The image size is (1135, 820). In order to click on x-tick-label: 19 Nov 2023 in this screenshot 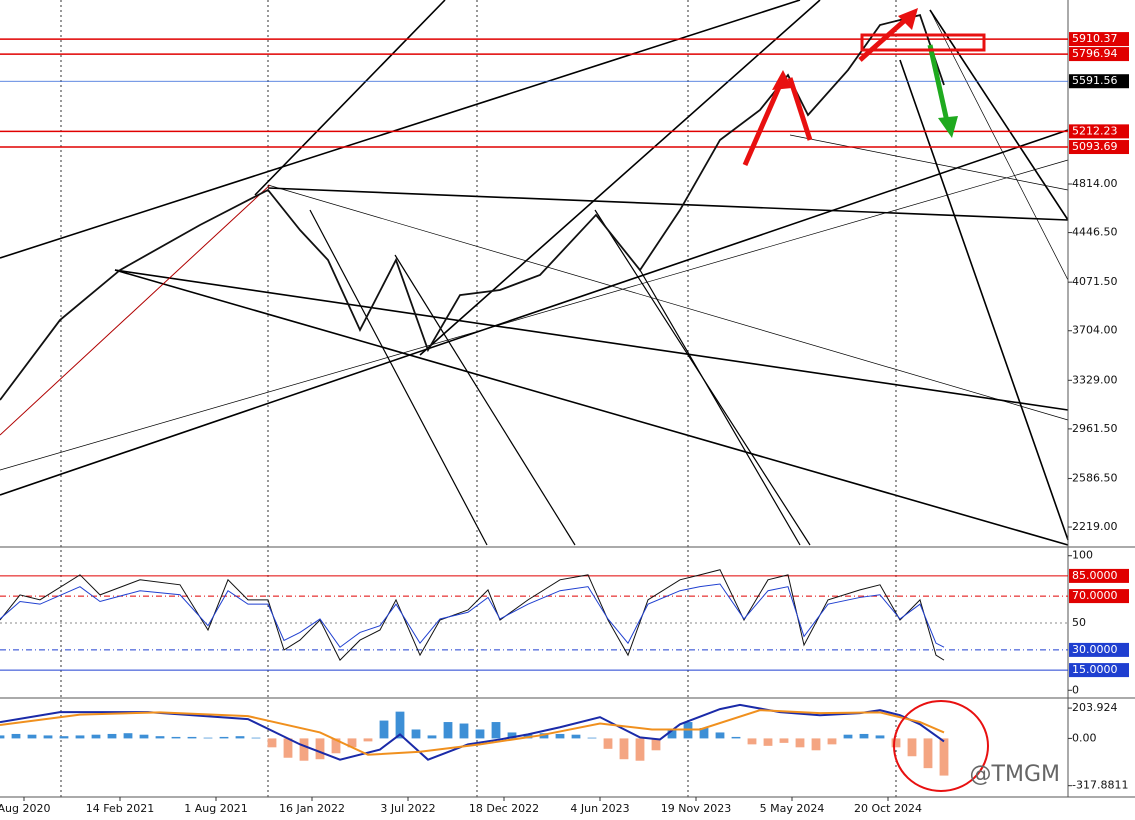, I will do `click(696, 808)`.